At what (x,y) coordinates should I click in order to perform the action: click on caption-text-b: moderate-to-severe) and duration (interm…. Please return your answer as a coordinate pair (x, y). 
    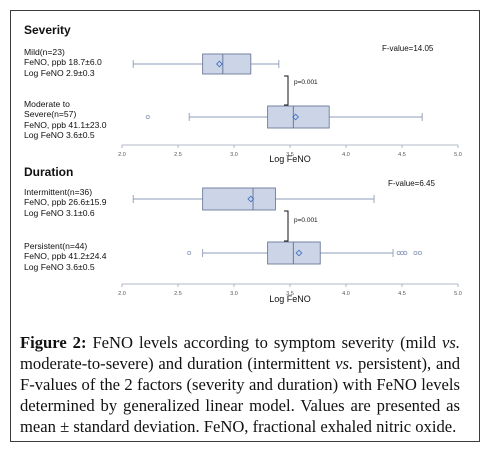
    Looking at the image, I should click on (177, 363).